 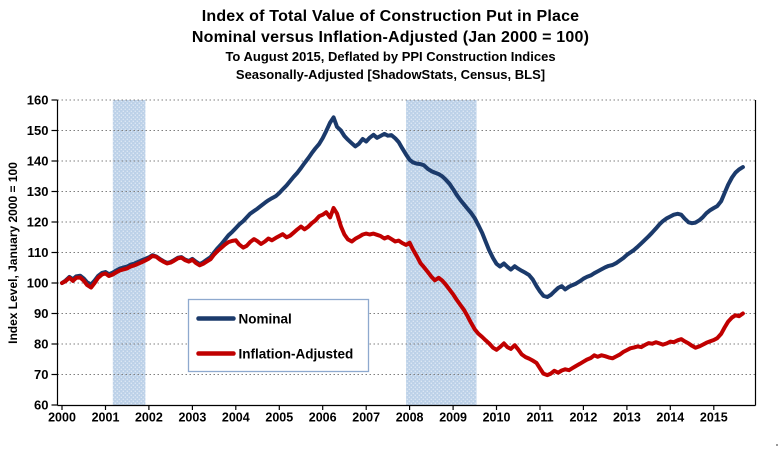 I want to click on y-axis-title-text: Index Level, January 2000 = 100, so click(x=13, y=252).